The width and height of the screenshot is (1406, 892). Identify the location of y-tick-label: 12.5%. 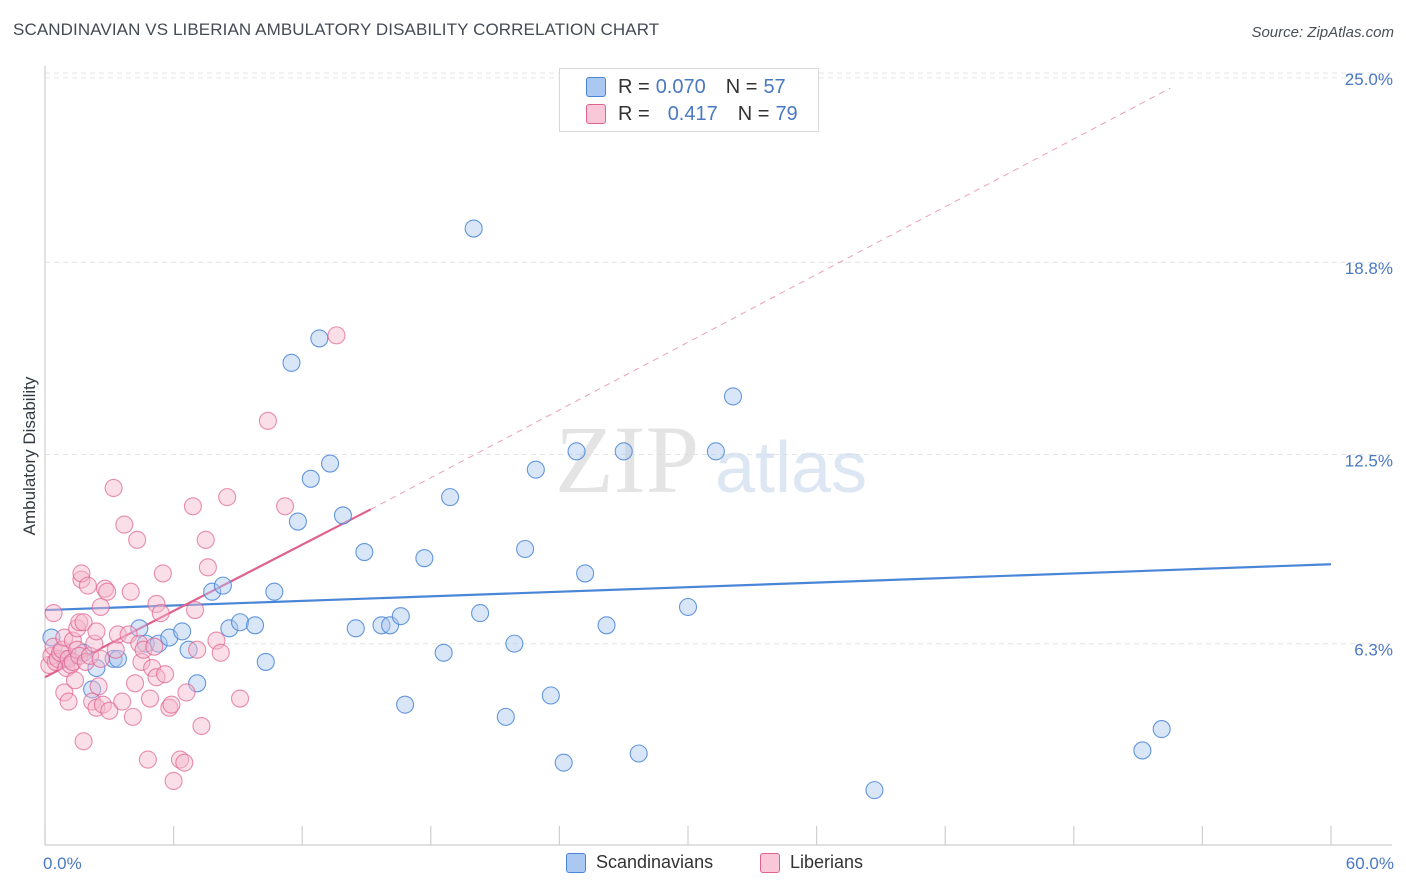
(1369, 461).